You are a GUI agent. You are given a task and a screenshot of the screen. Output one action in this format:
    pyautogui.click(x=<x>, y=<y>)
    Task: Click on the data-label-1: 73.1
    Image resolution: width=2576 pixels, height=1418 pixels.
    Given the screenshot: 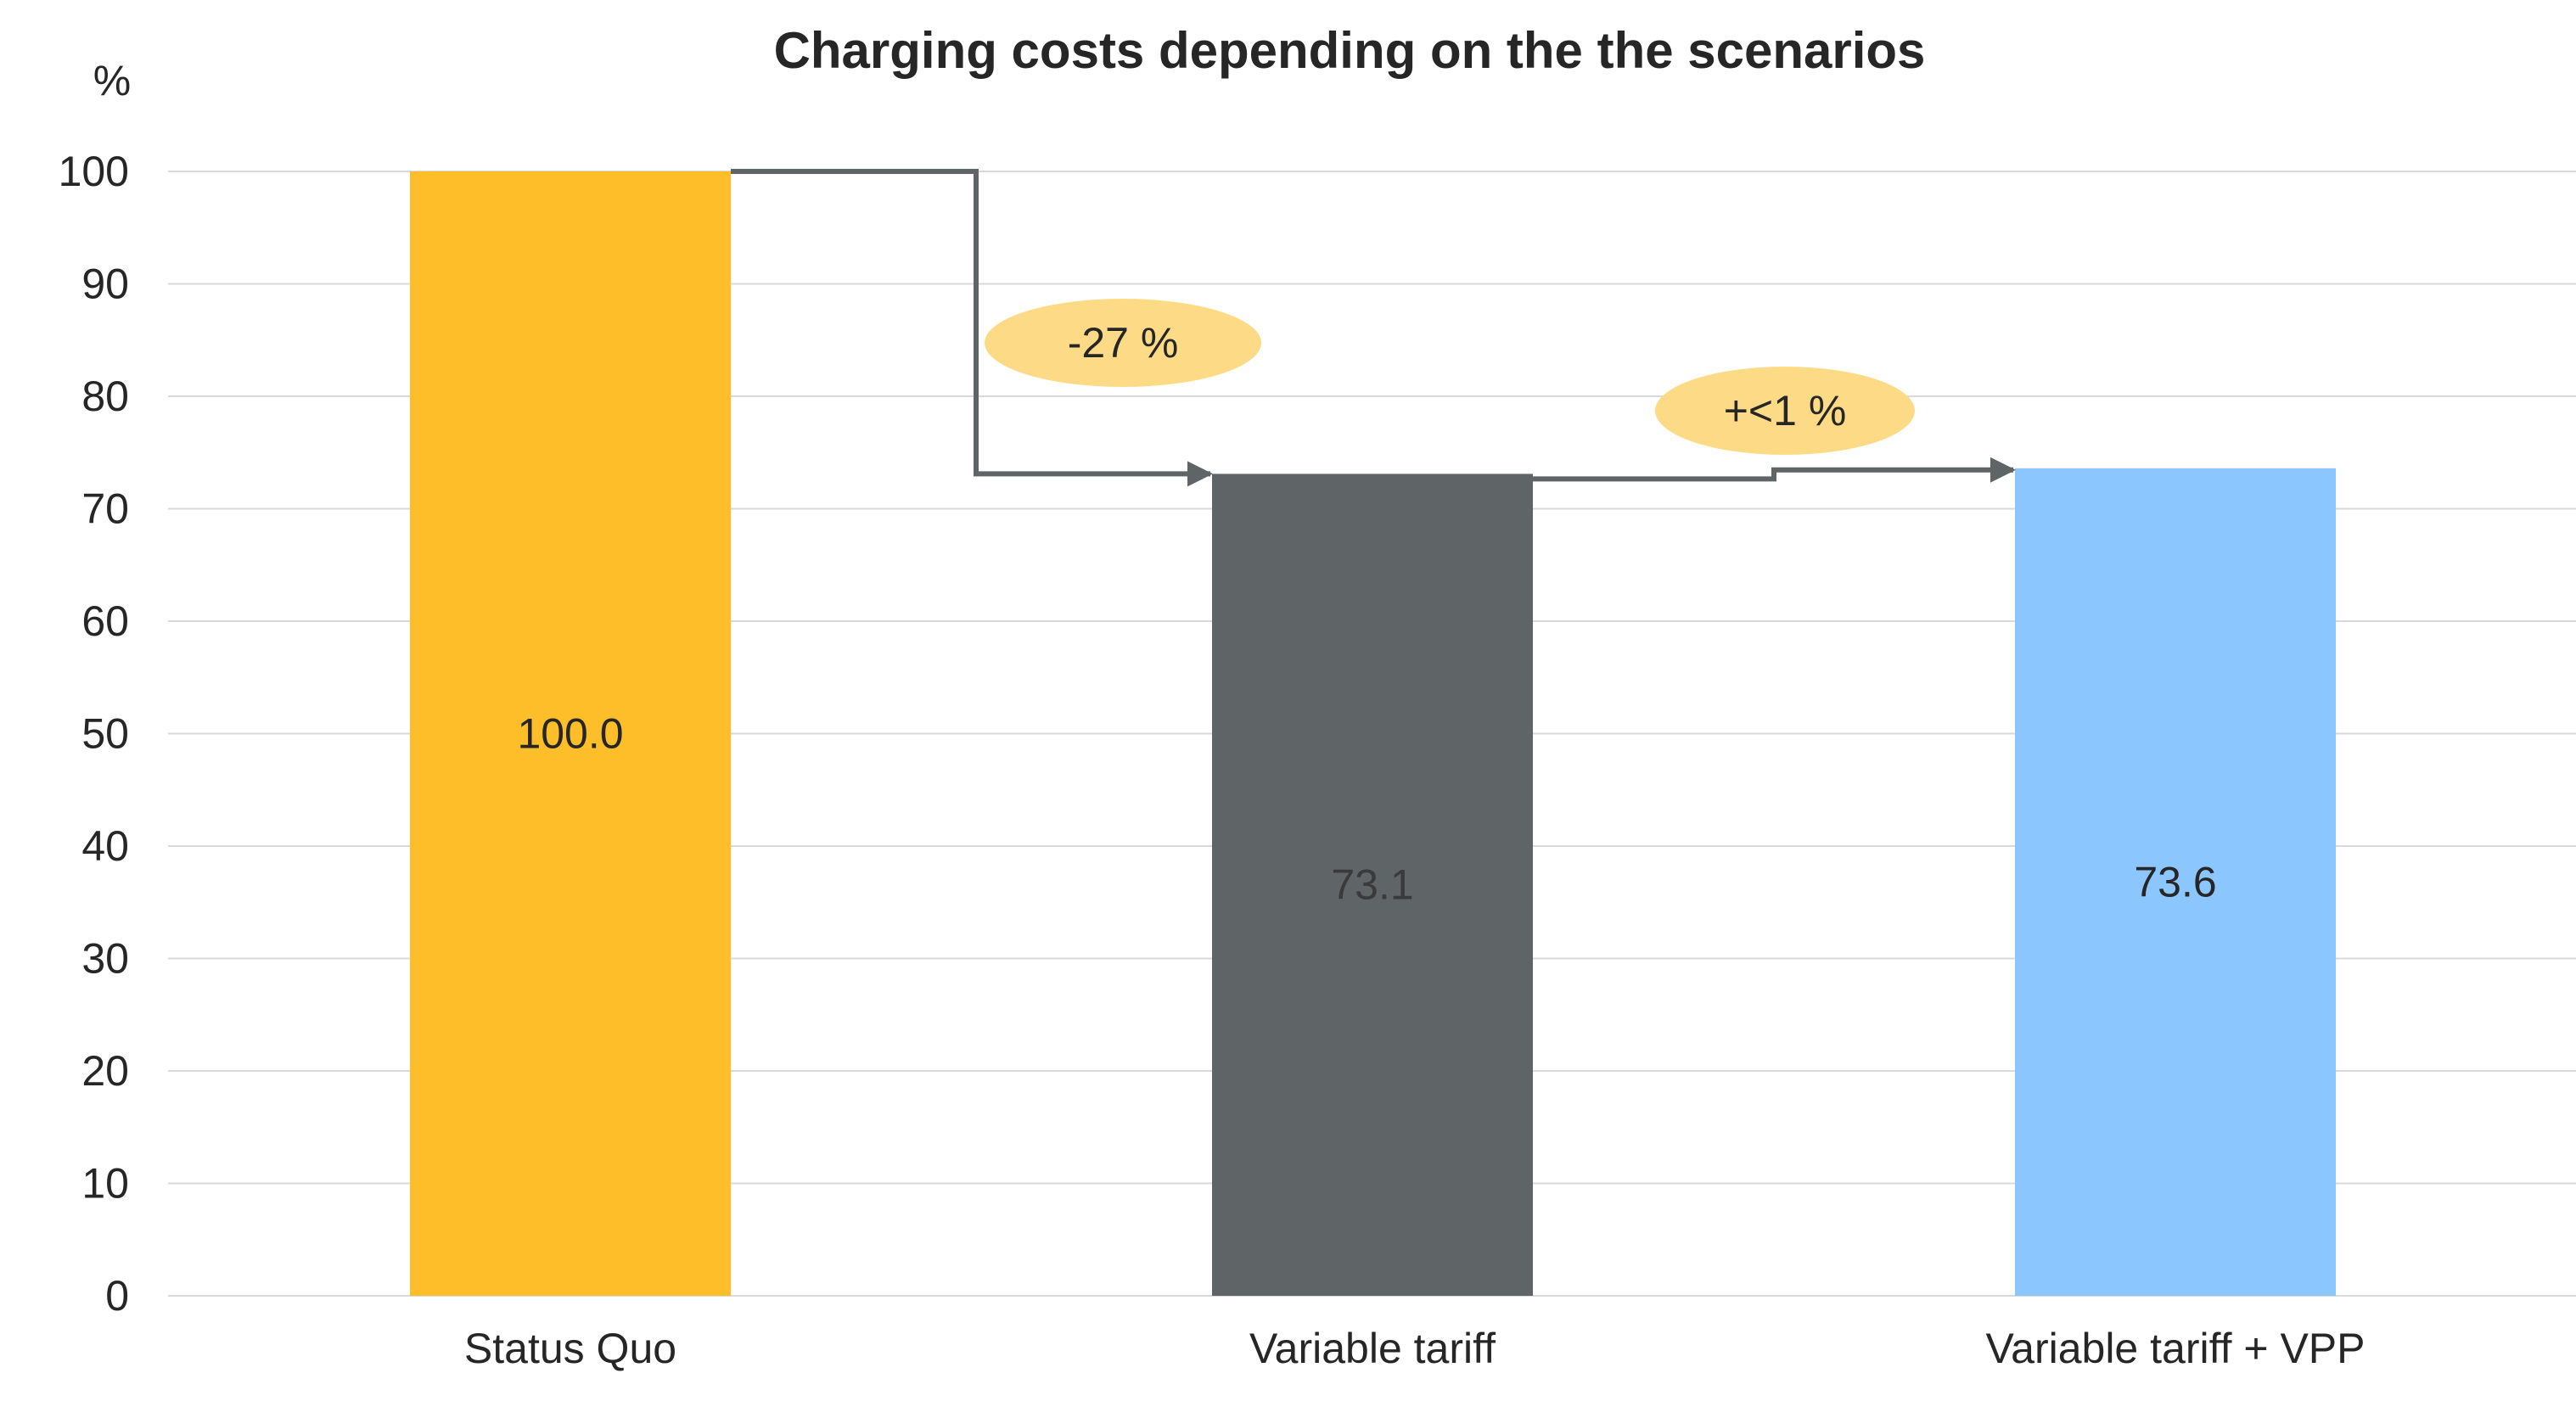 What is the action you would take?
    pyautogui.click(x=1372, y=885)
    